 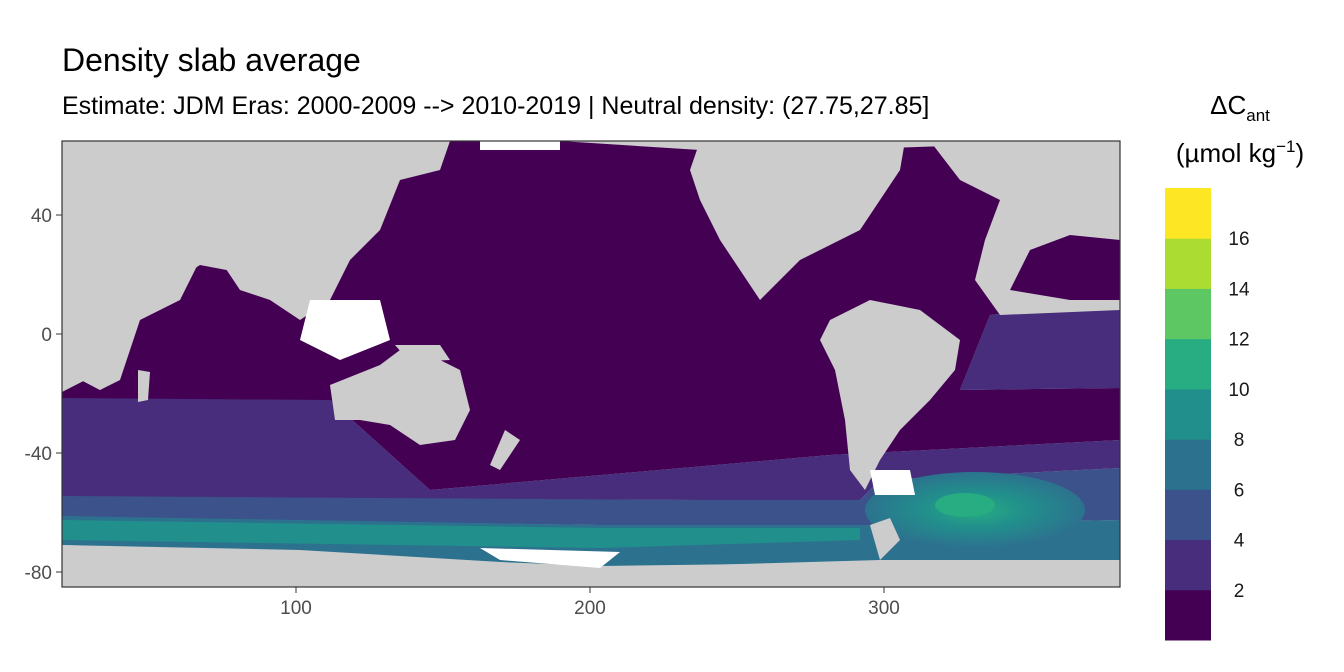 I want to click on legend-title-subscript: ant, so click(x=1258, y=115).